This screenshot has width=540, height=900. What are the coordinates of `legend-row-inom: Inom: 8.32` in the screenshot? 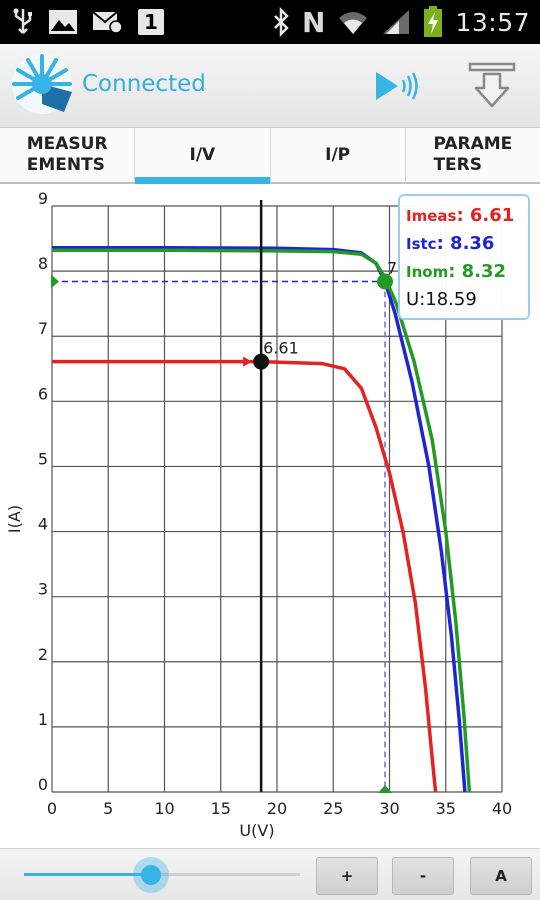 It's located at (467, 272).